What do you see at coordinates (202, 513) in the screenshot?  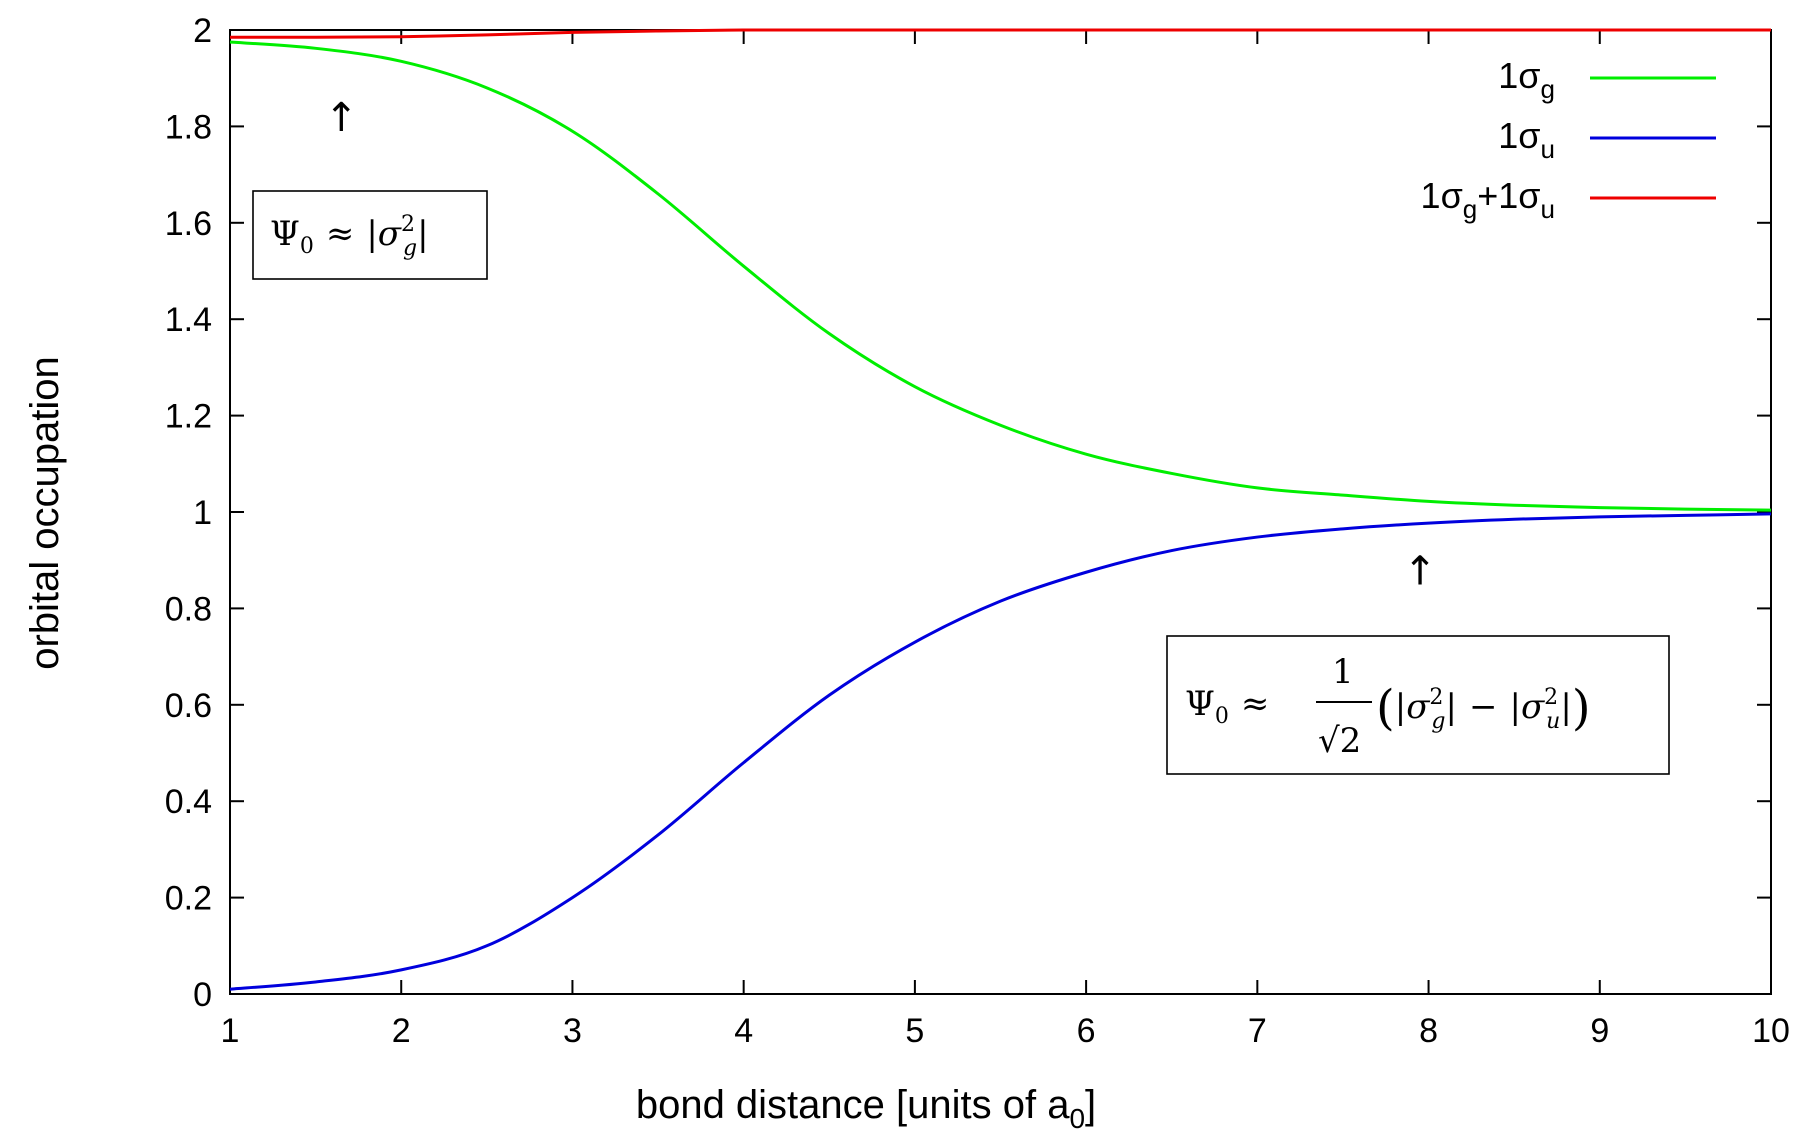 I see `y-tick-label: 1` at bounding box center [202, 513].